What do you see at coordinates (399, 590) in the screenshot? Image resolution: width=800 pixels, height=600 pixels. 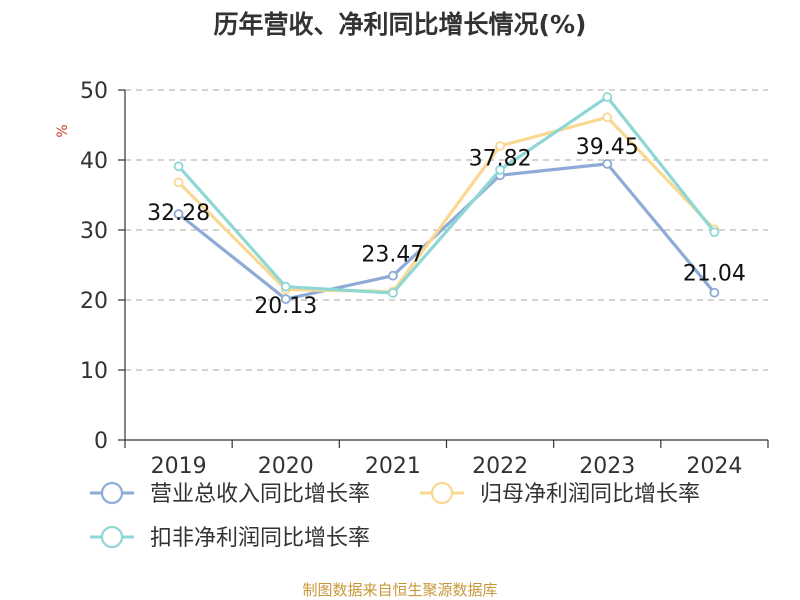 I see `source-note: 制图数据来自恒生聚源数据库` at bounding box center [399, 590].